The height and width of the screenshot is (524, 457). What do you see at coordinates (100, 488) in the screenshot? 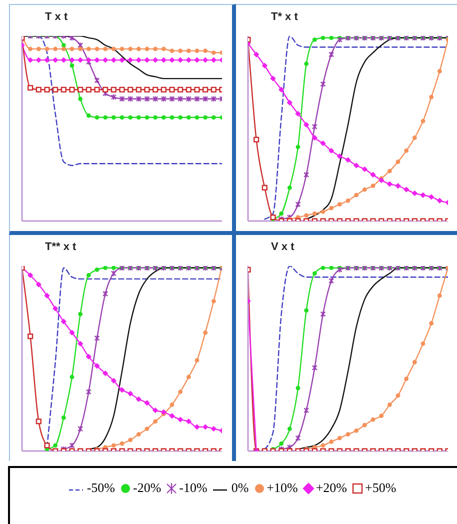
I see `legend-label: -50%` at bounding box center [100, 488].